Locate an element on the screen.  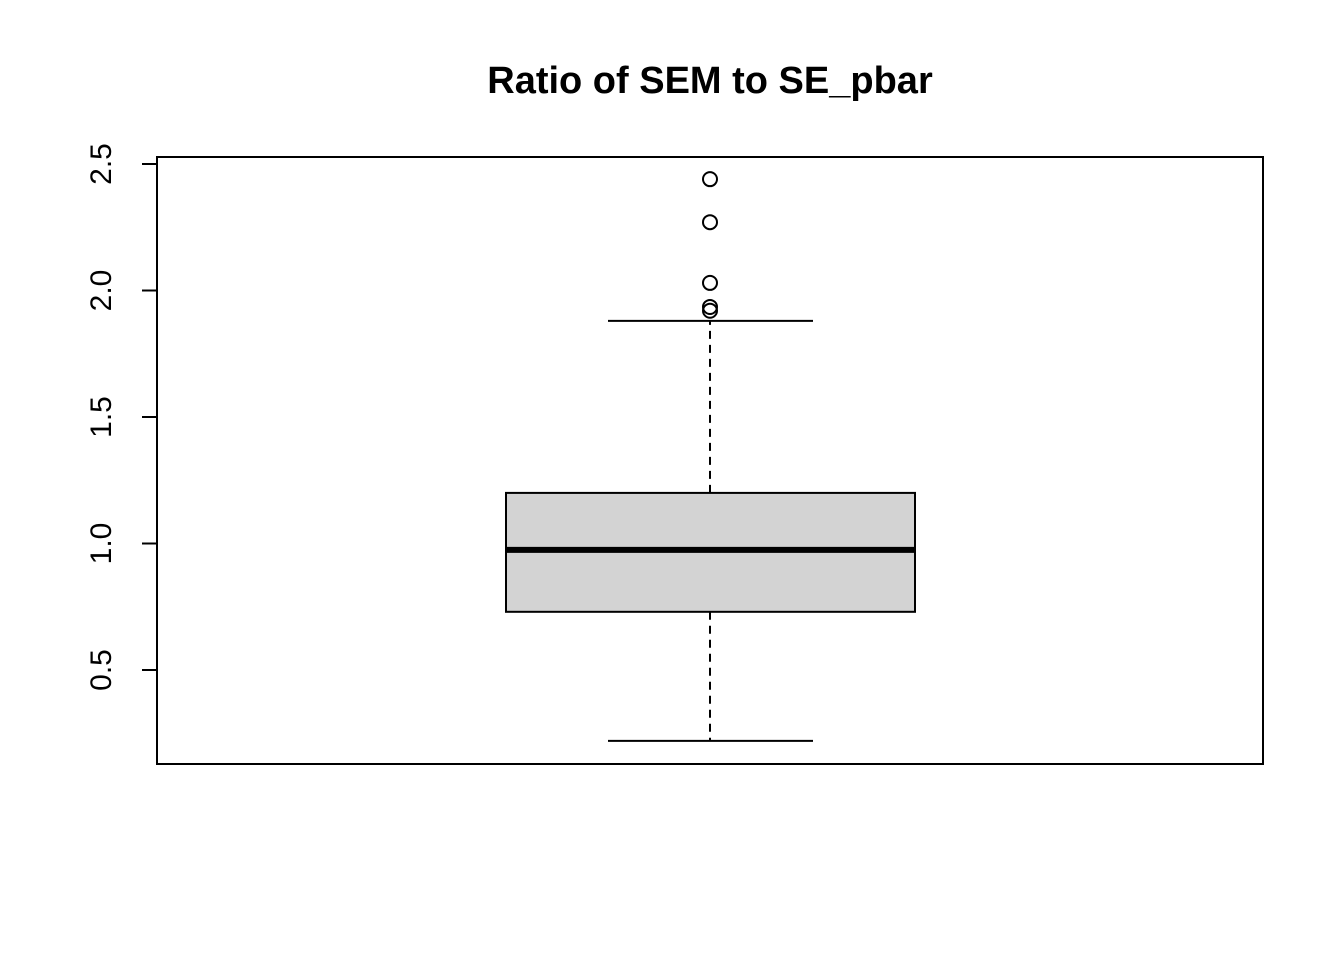
box-group is located at coordinates (710, 530).